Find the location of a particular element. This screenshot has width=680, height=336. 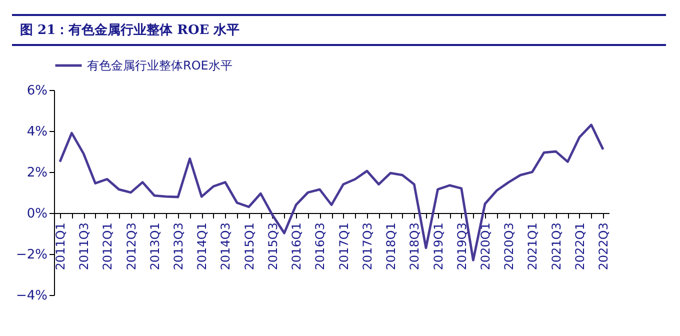

x-tick-label: 2014Q1 is located at coordinates (202, 246).